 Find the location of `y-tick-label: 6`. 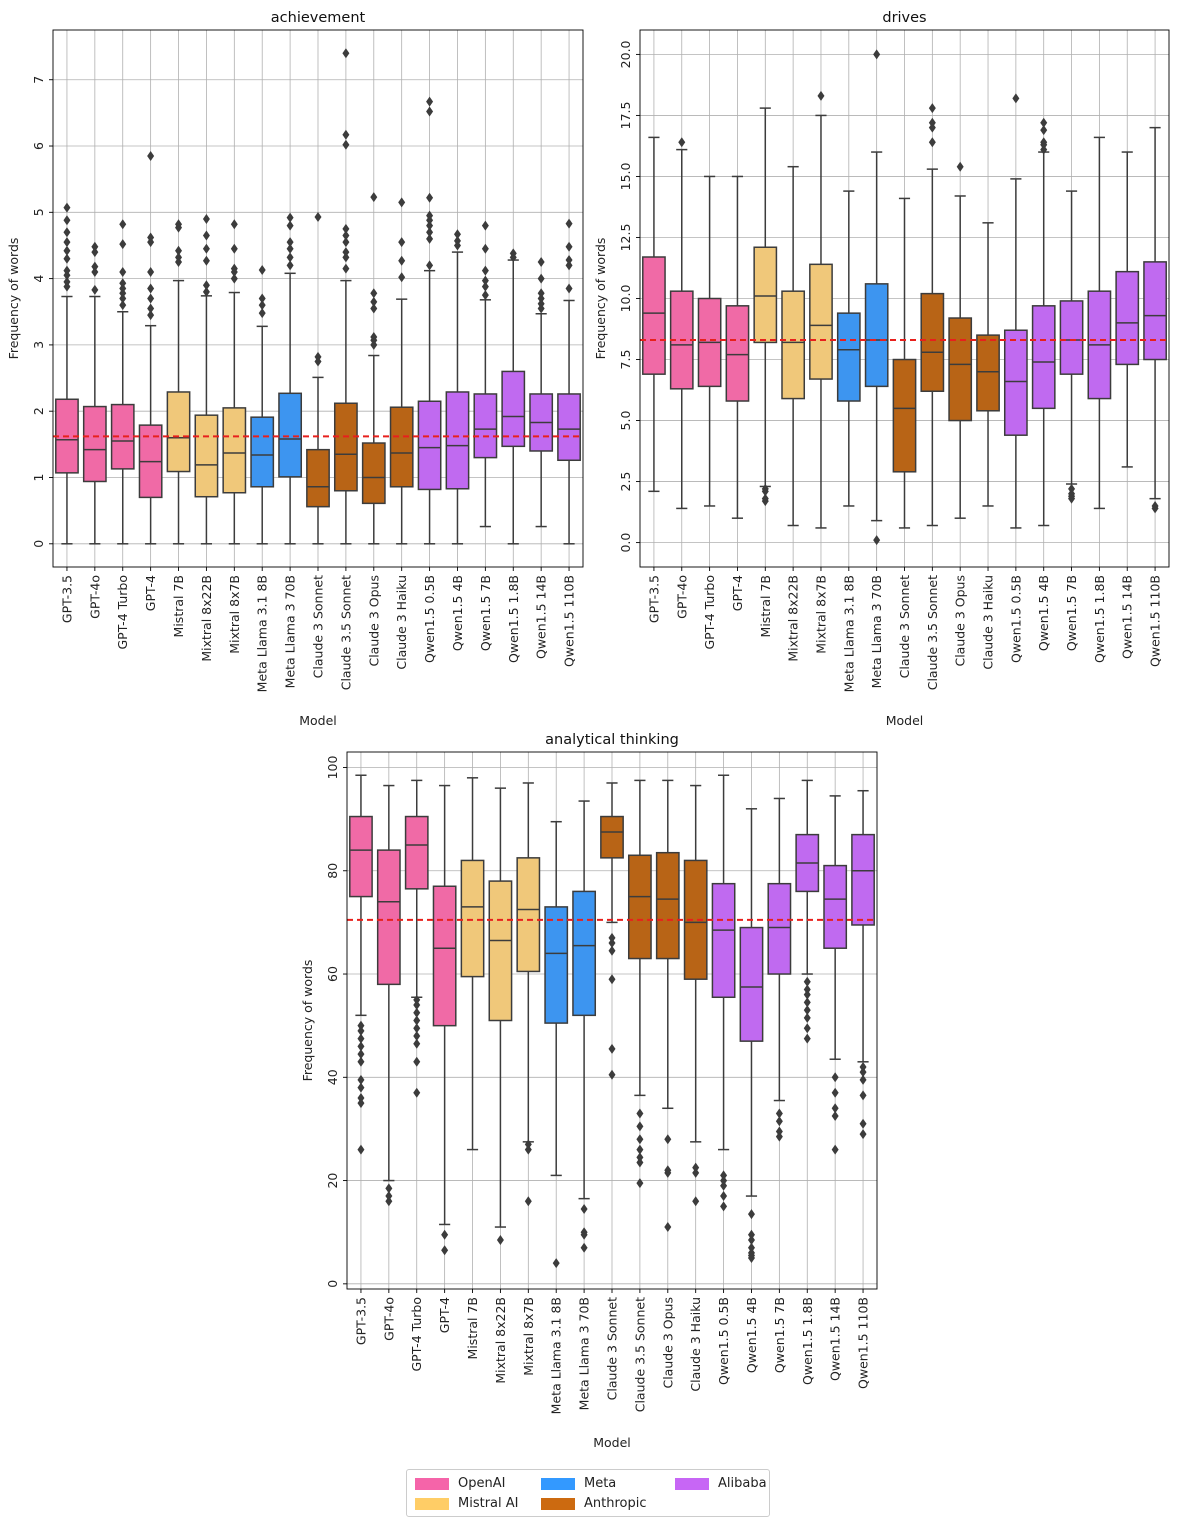

y-tick-label: 6 is located at coordinates (38, 146).